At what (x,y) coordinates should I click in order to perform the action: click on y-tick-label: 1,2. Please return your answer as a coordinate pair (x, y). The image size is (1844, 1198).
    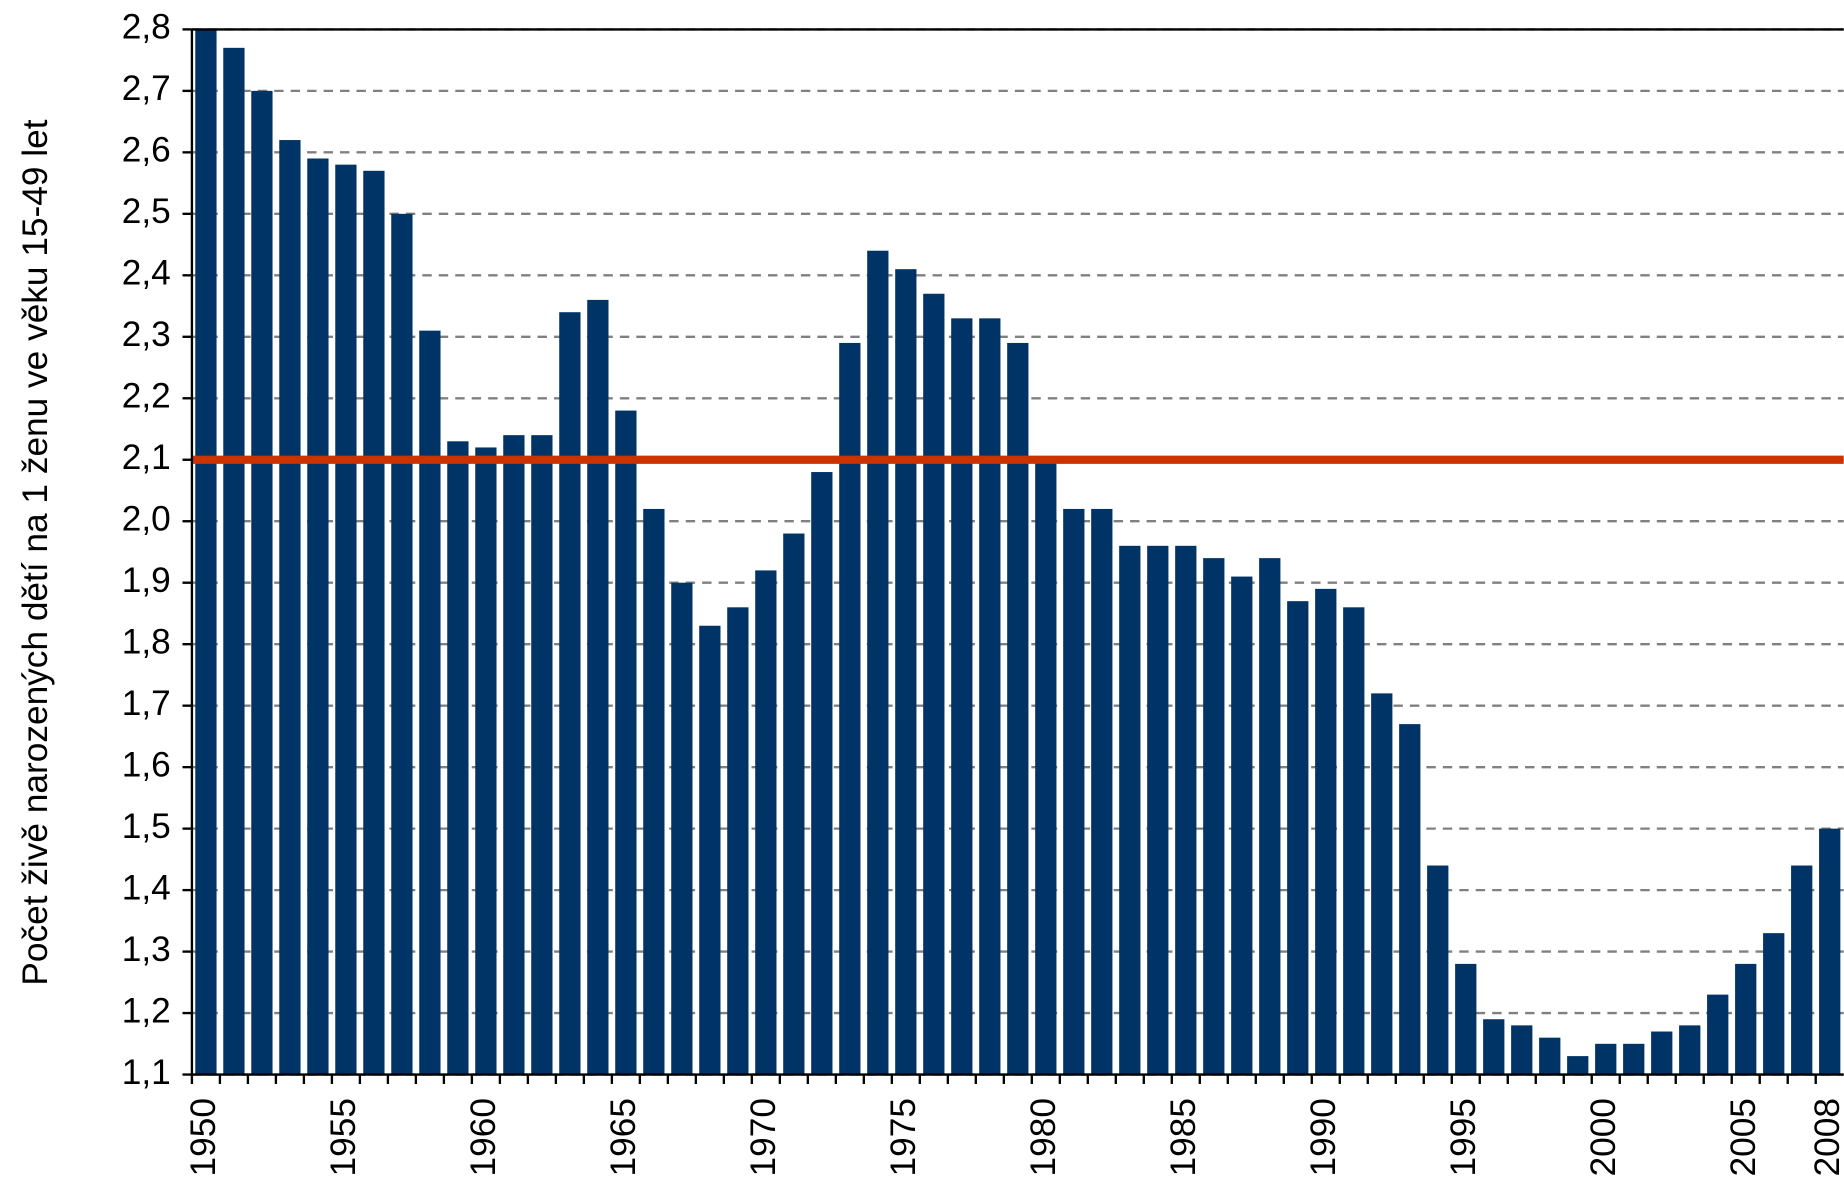
    Looking at the image, I should click on (146, 1010).